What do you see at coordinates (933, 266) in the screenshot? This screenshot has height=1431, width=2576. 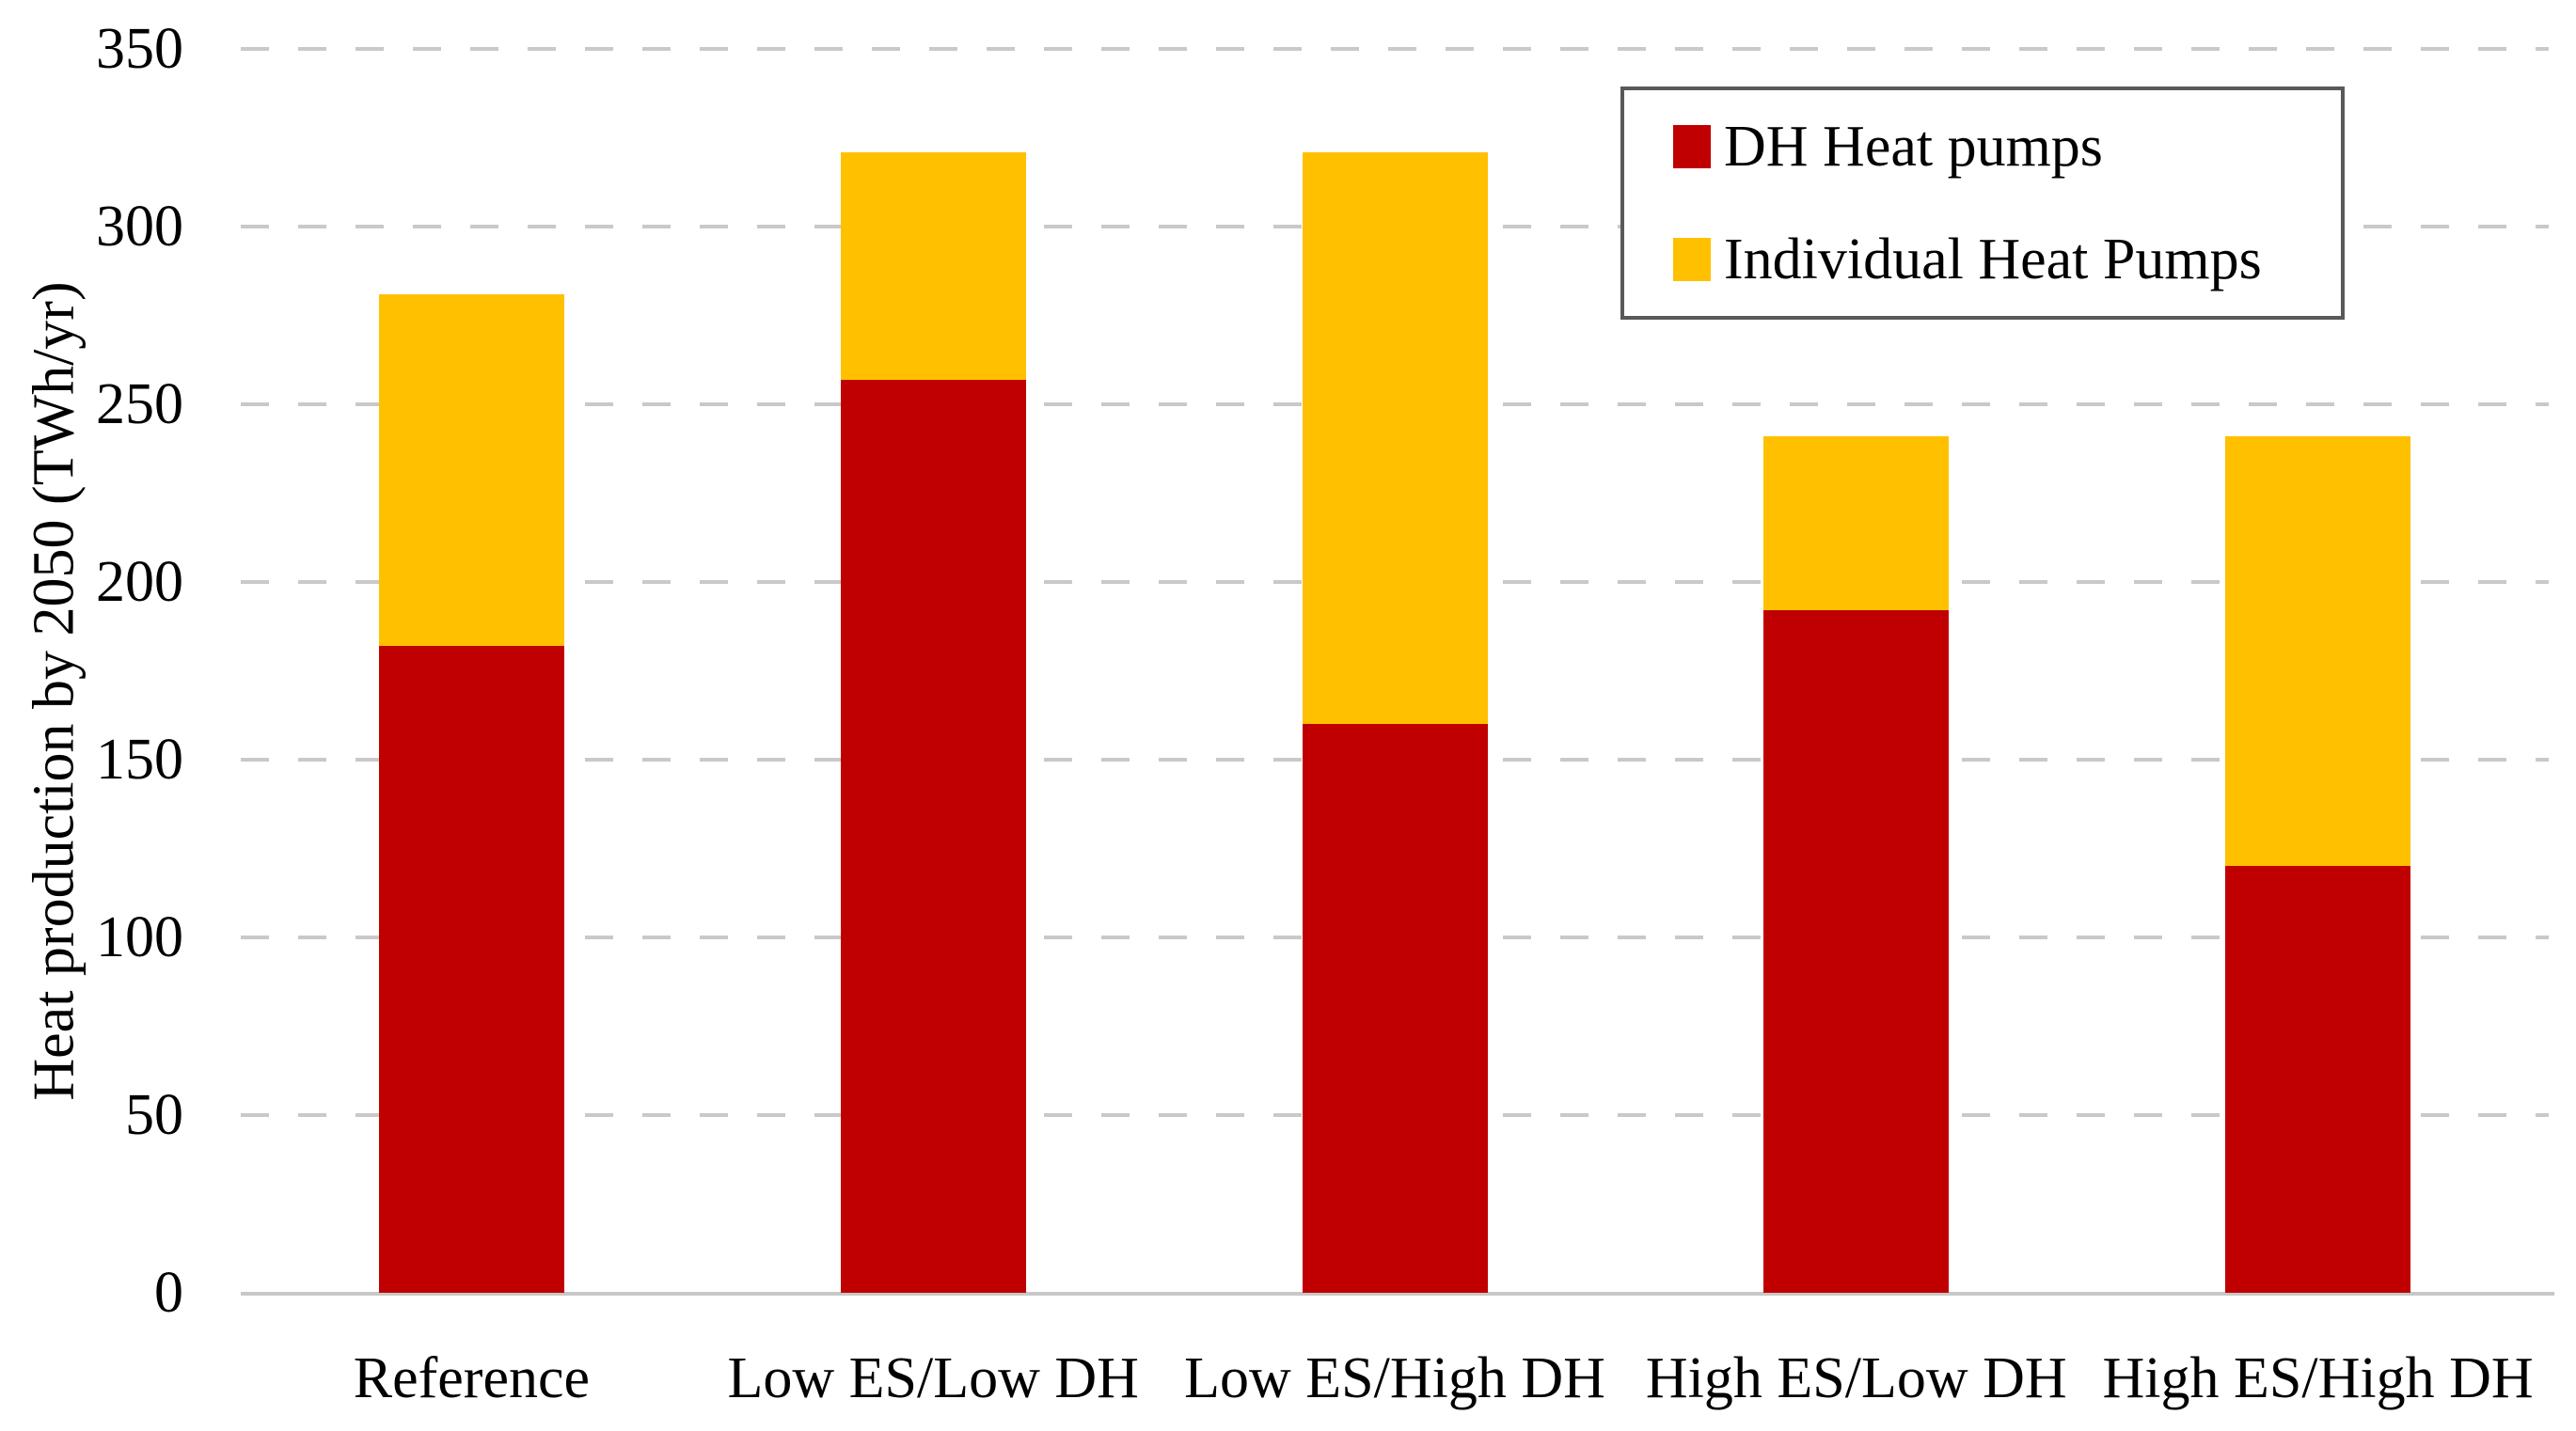 I see `bar-low-es-low-dh-individual-heat-pumps` at bounding box center [933, 266].